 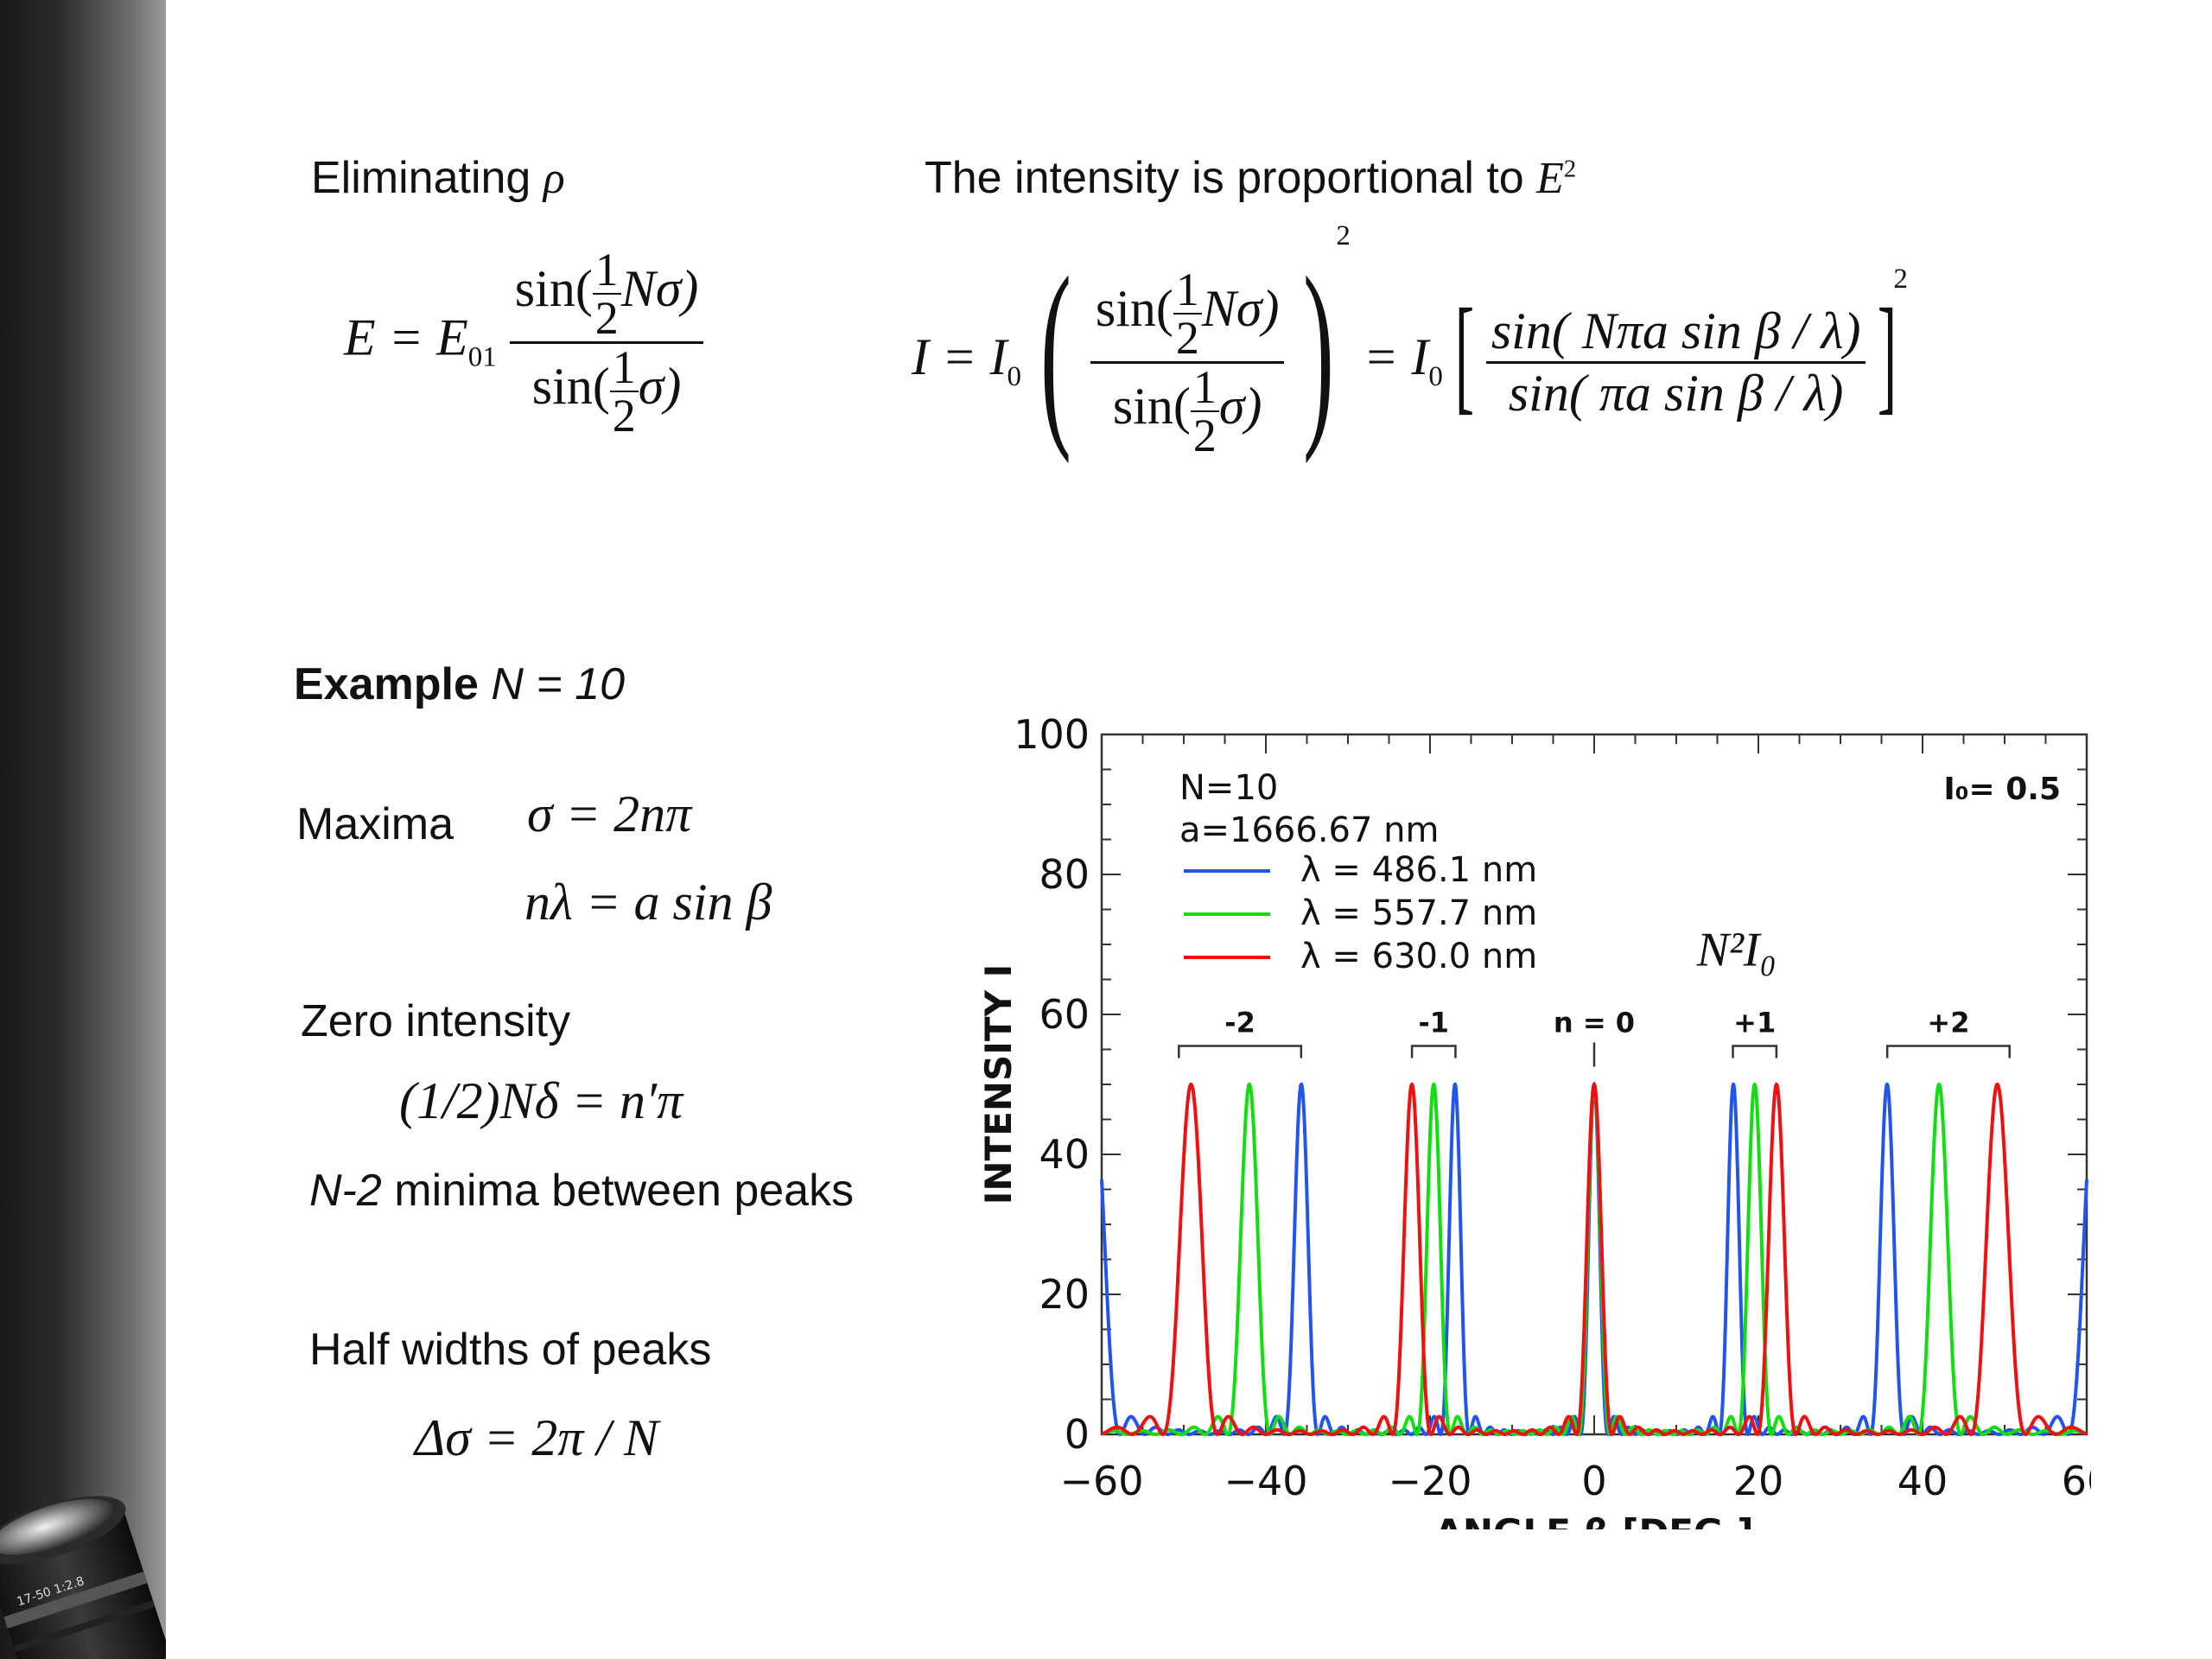 I want to click on legend-label: λ = 557.7 nm, so click(x=1418, y=913).